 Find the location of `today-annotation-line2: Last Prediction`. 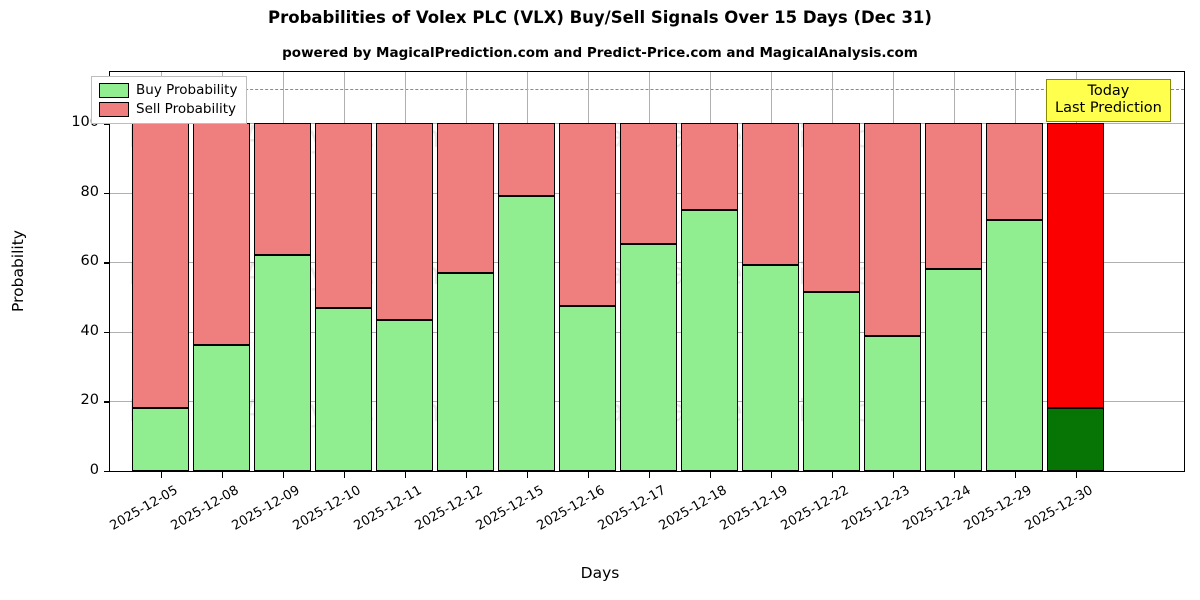

today-annotation-line2: Last Prediction is located at coordinates (1108, 108).